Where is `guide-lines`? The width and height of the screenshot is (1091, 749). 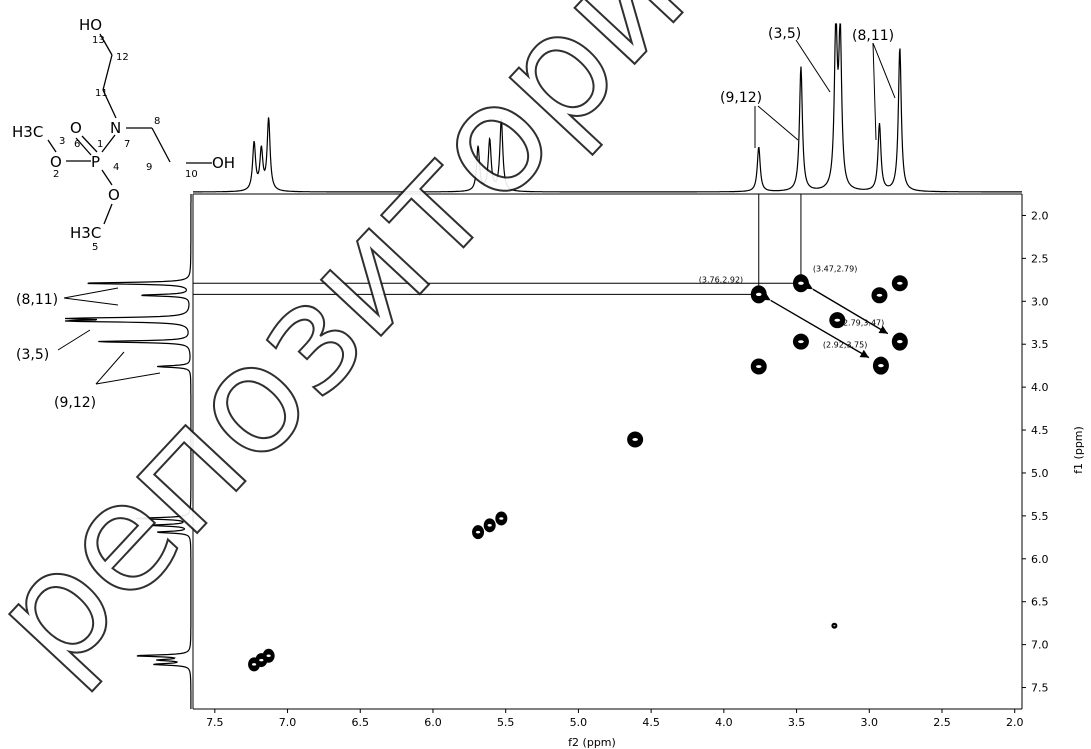
guide-lines is located at coordinates (497, 244).